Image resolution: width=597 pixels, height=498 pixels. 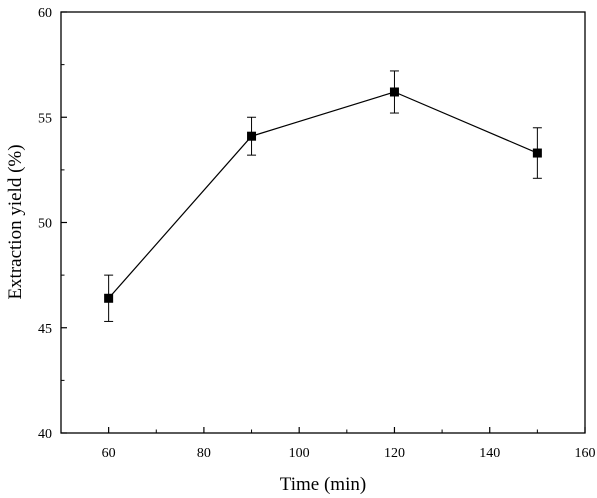 What do you see at coordinates (299, 453) in the screenshot?
I see `x-tick-label: 100` at bounding box center [299, 453].